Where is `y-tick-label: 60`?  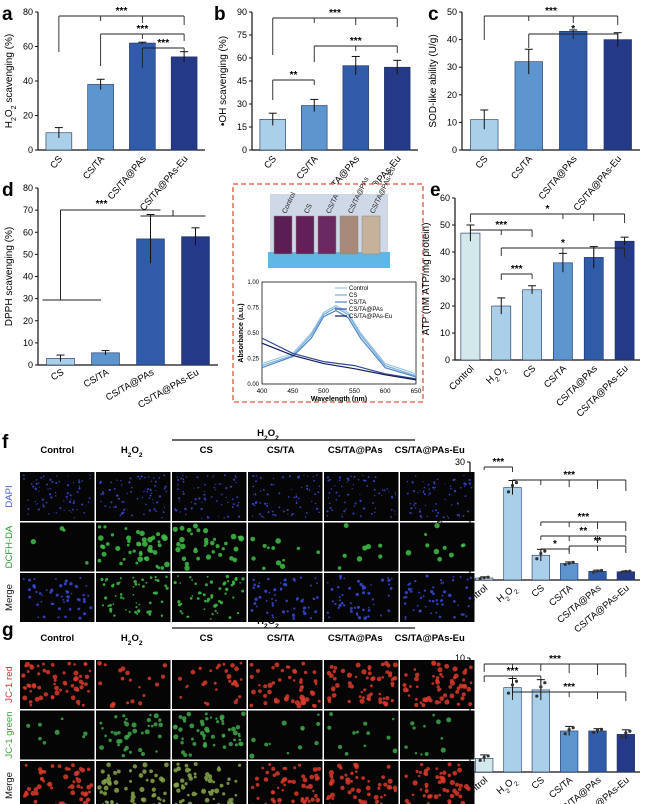 y-tick-label: 60 is located at coordinates (242, 58).